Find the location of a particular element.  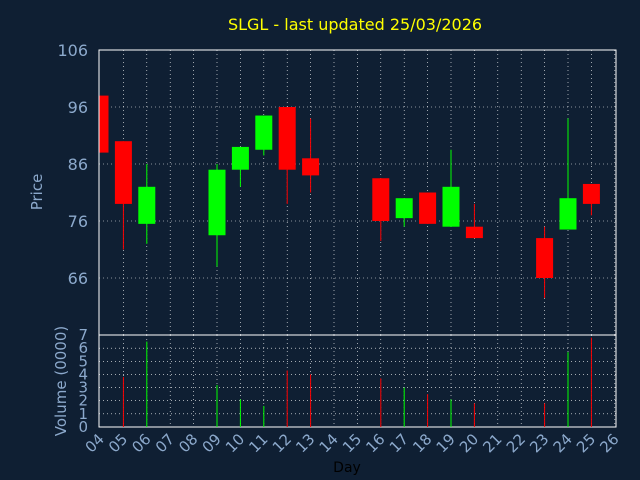

price-tick-label: 106 is located at coordinates (72, 50).